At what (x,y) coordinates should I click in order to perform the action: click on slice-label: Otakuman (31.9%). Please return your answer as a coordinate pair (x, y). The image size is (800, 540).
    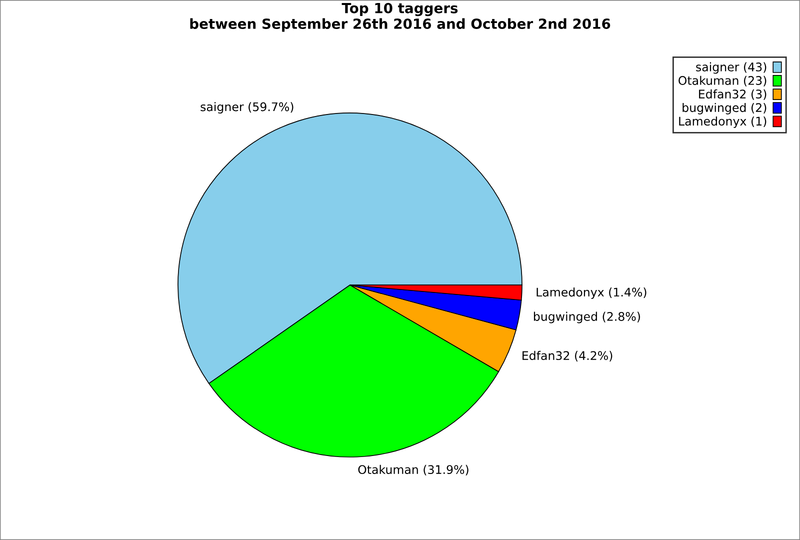
    Looking at the image, I should click on (413, 470).